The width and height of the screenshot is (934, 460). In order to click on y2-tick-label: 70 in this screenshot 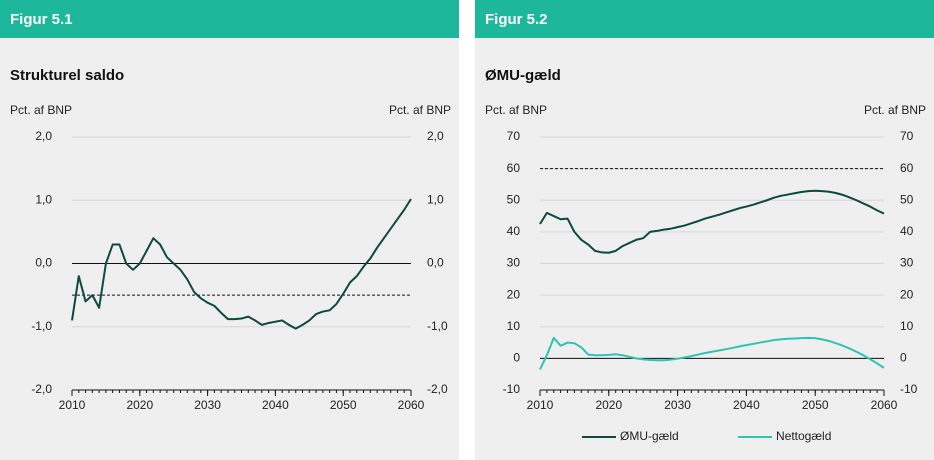, I will do `click(907, 136)`.